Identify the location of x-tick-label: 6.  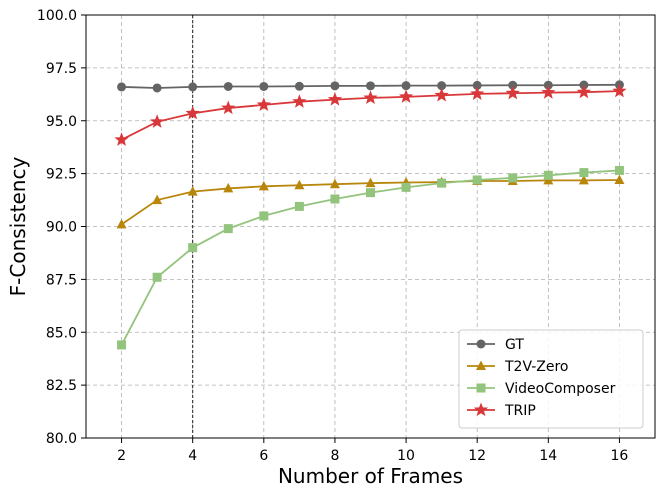
(263, 456).